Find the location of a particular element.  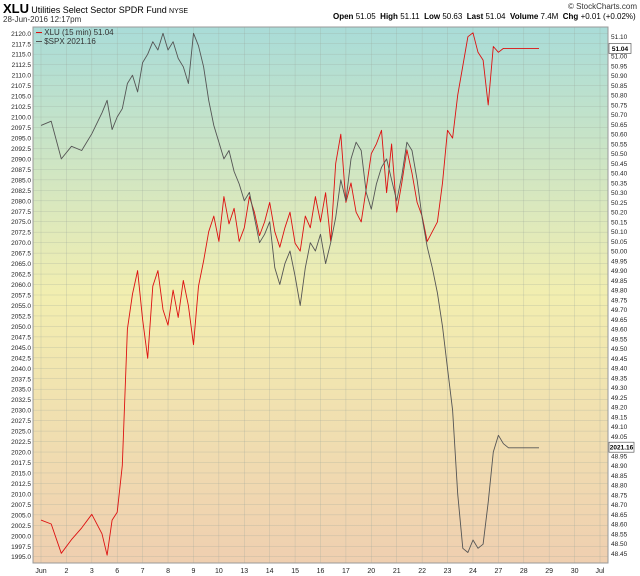

left-tick-label: 2025.0 is located at coordinates (21, 432).